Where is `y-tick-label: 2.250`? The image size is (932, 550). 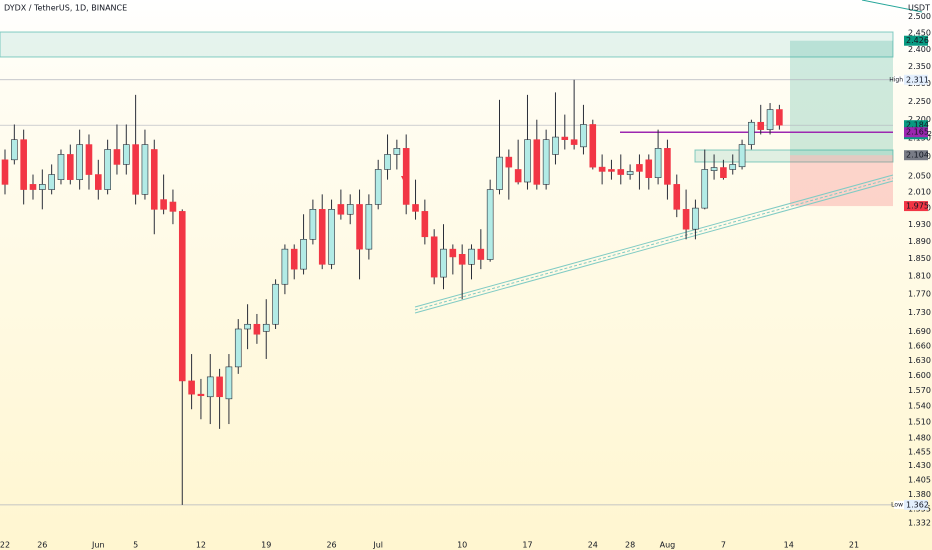 y-tick-label: 2.250 is located at coordinates (919, 101).